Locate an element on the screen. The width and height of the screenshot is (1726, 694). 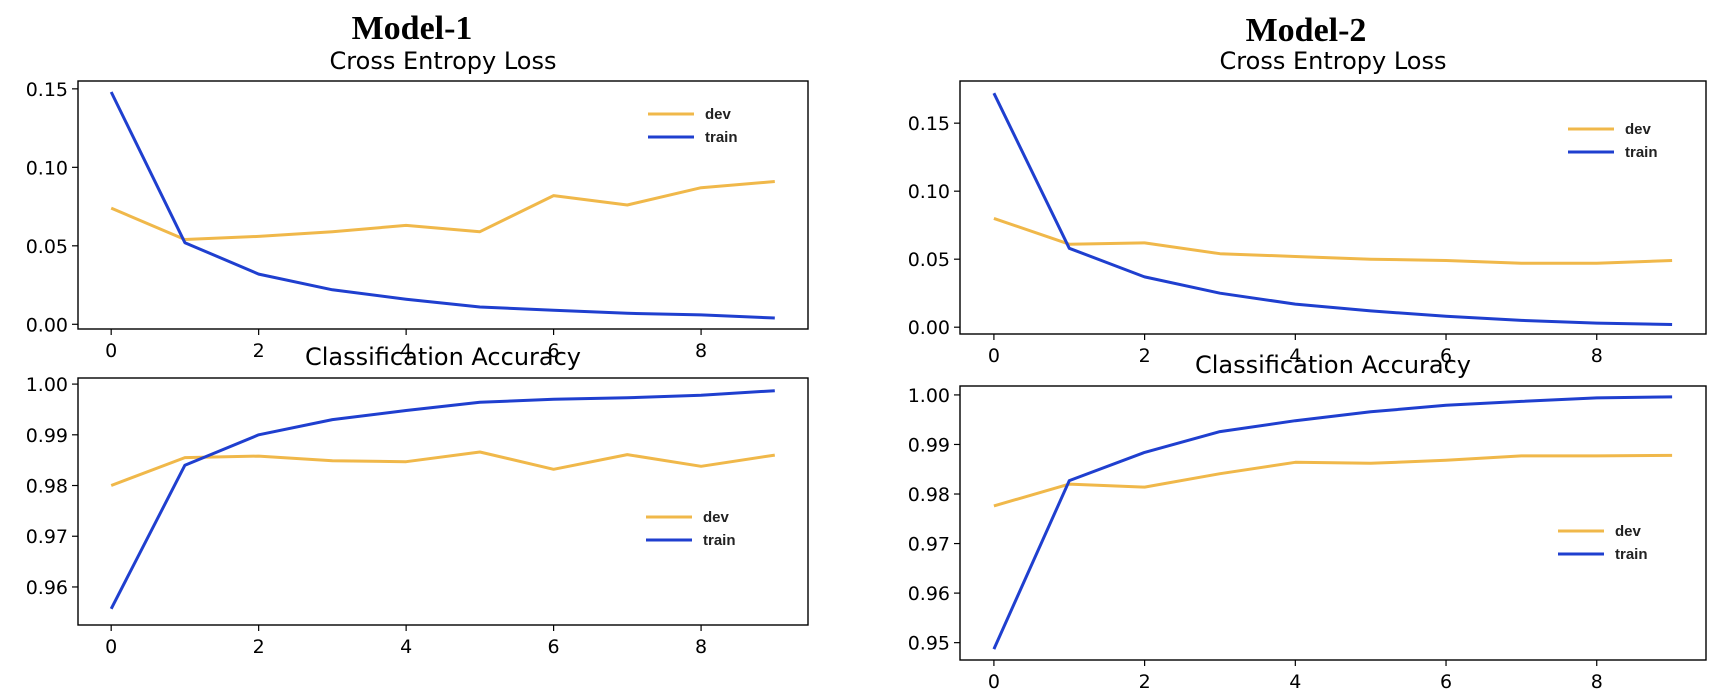
model-1-title: Model-1 is located at coordinates (412, 28).